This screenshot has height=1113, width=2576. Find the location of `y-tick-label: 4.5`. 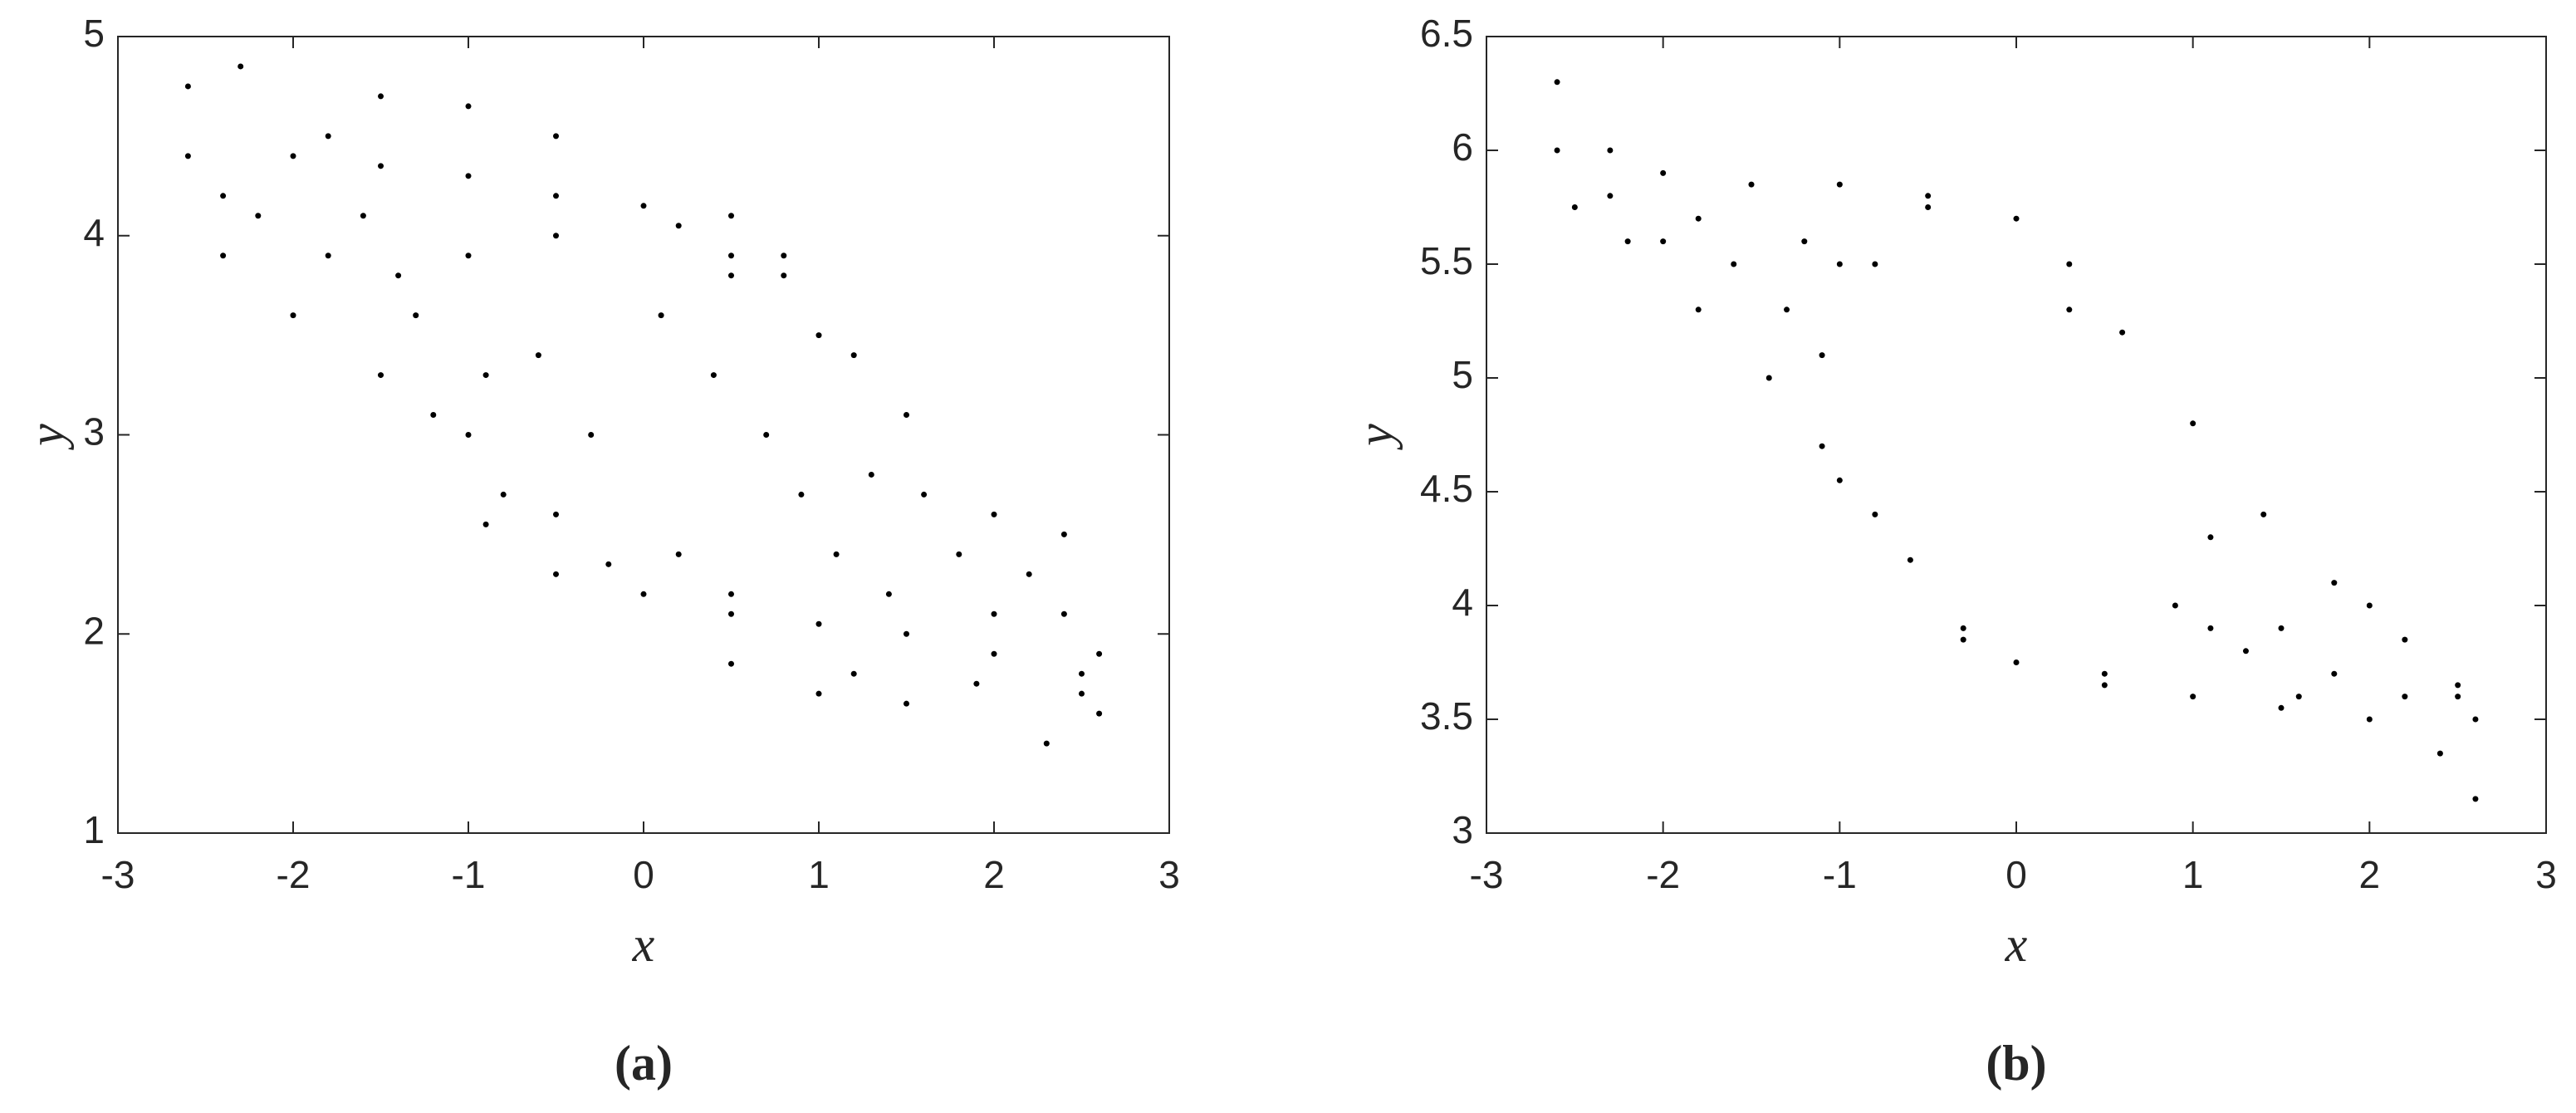

y-tick-label: 4.5 is located at coordinates (1447, 488).